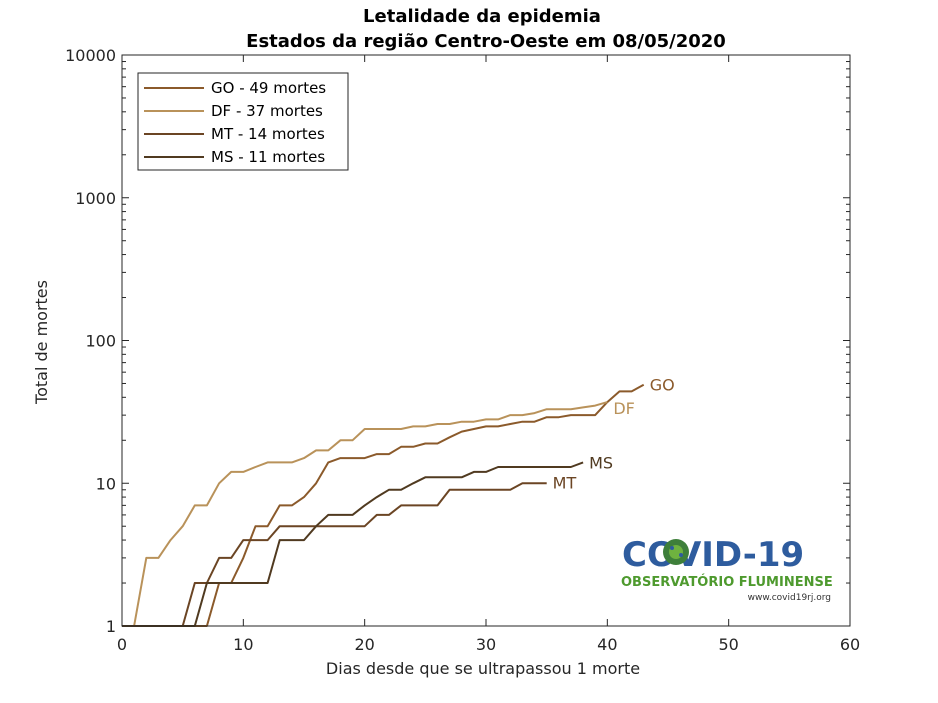 The image size is (938, 703). I want to click on logo-subtitle: OBSERVATÓRIO FLUMINENSE, so click(727, 582).